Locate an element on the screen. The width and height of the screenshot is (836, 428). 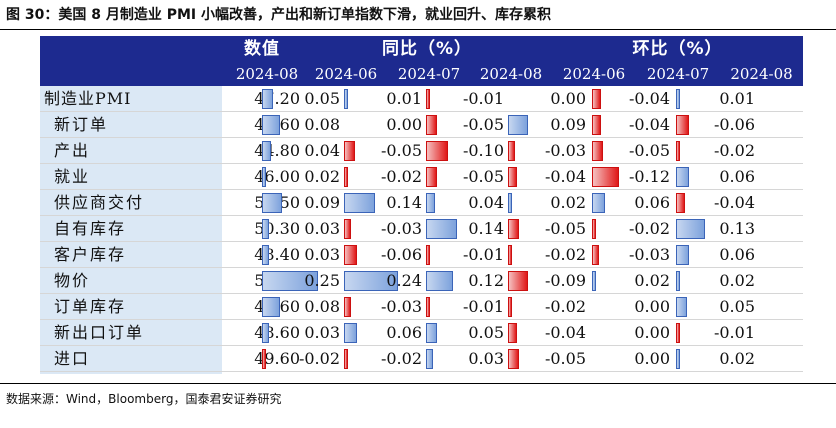
source-note: 数据来源：Wind，Bloomberg，国泰君安证券研究 is located at coordinates (144, 399).